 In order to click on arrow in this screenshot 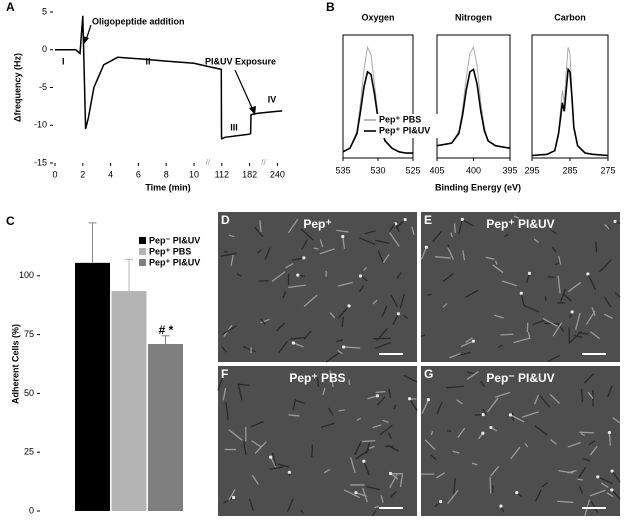, I will do `click(244, 90)`.